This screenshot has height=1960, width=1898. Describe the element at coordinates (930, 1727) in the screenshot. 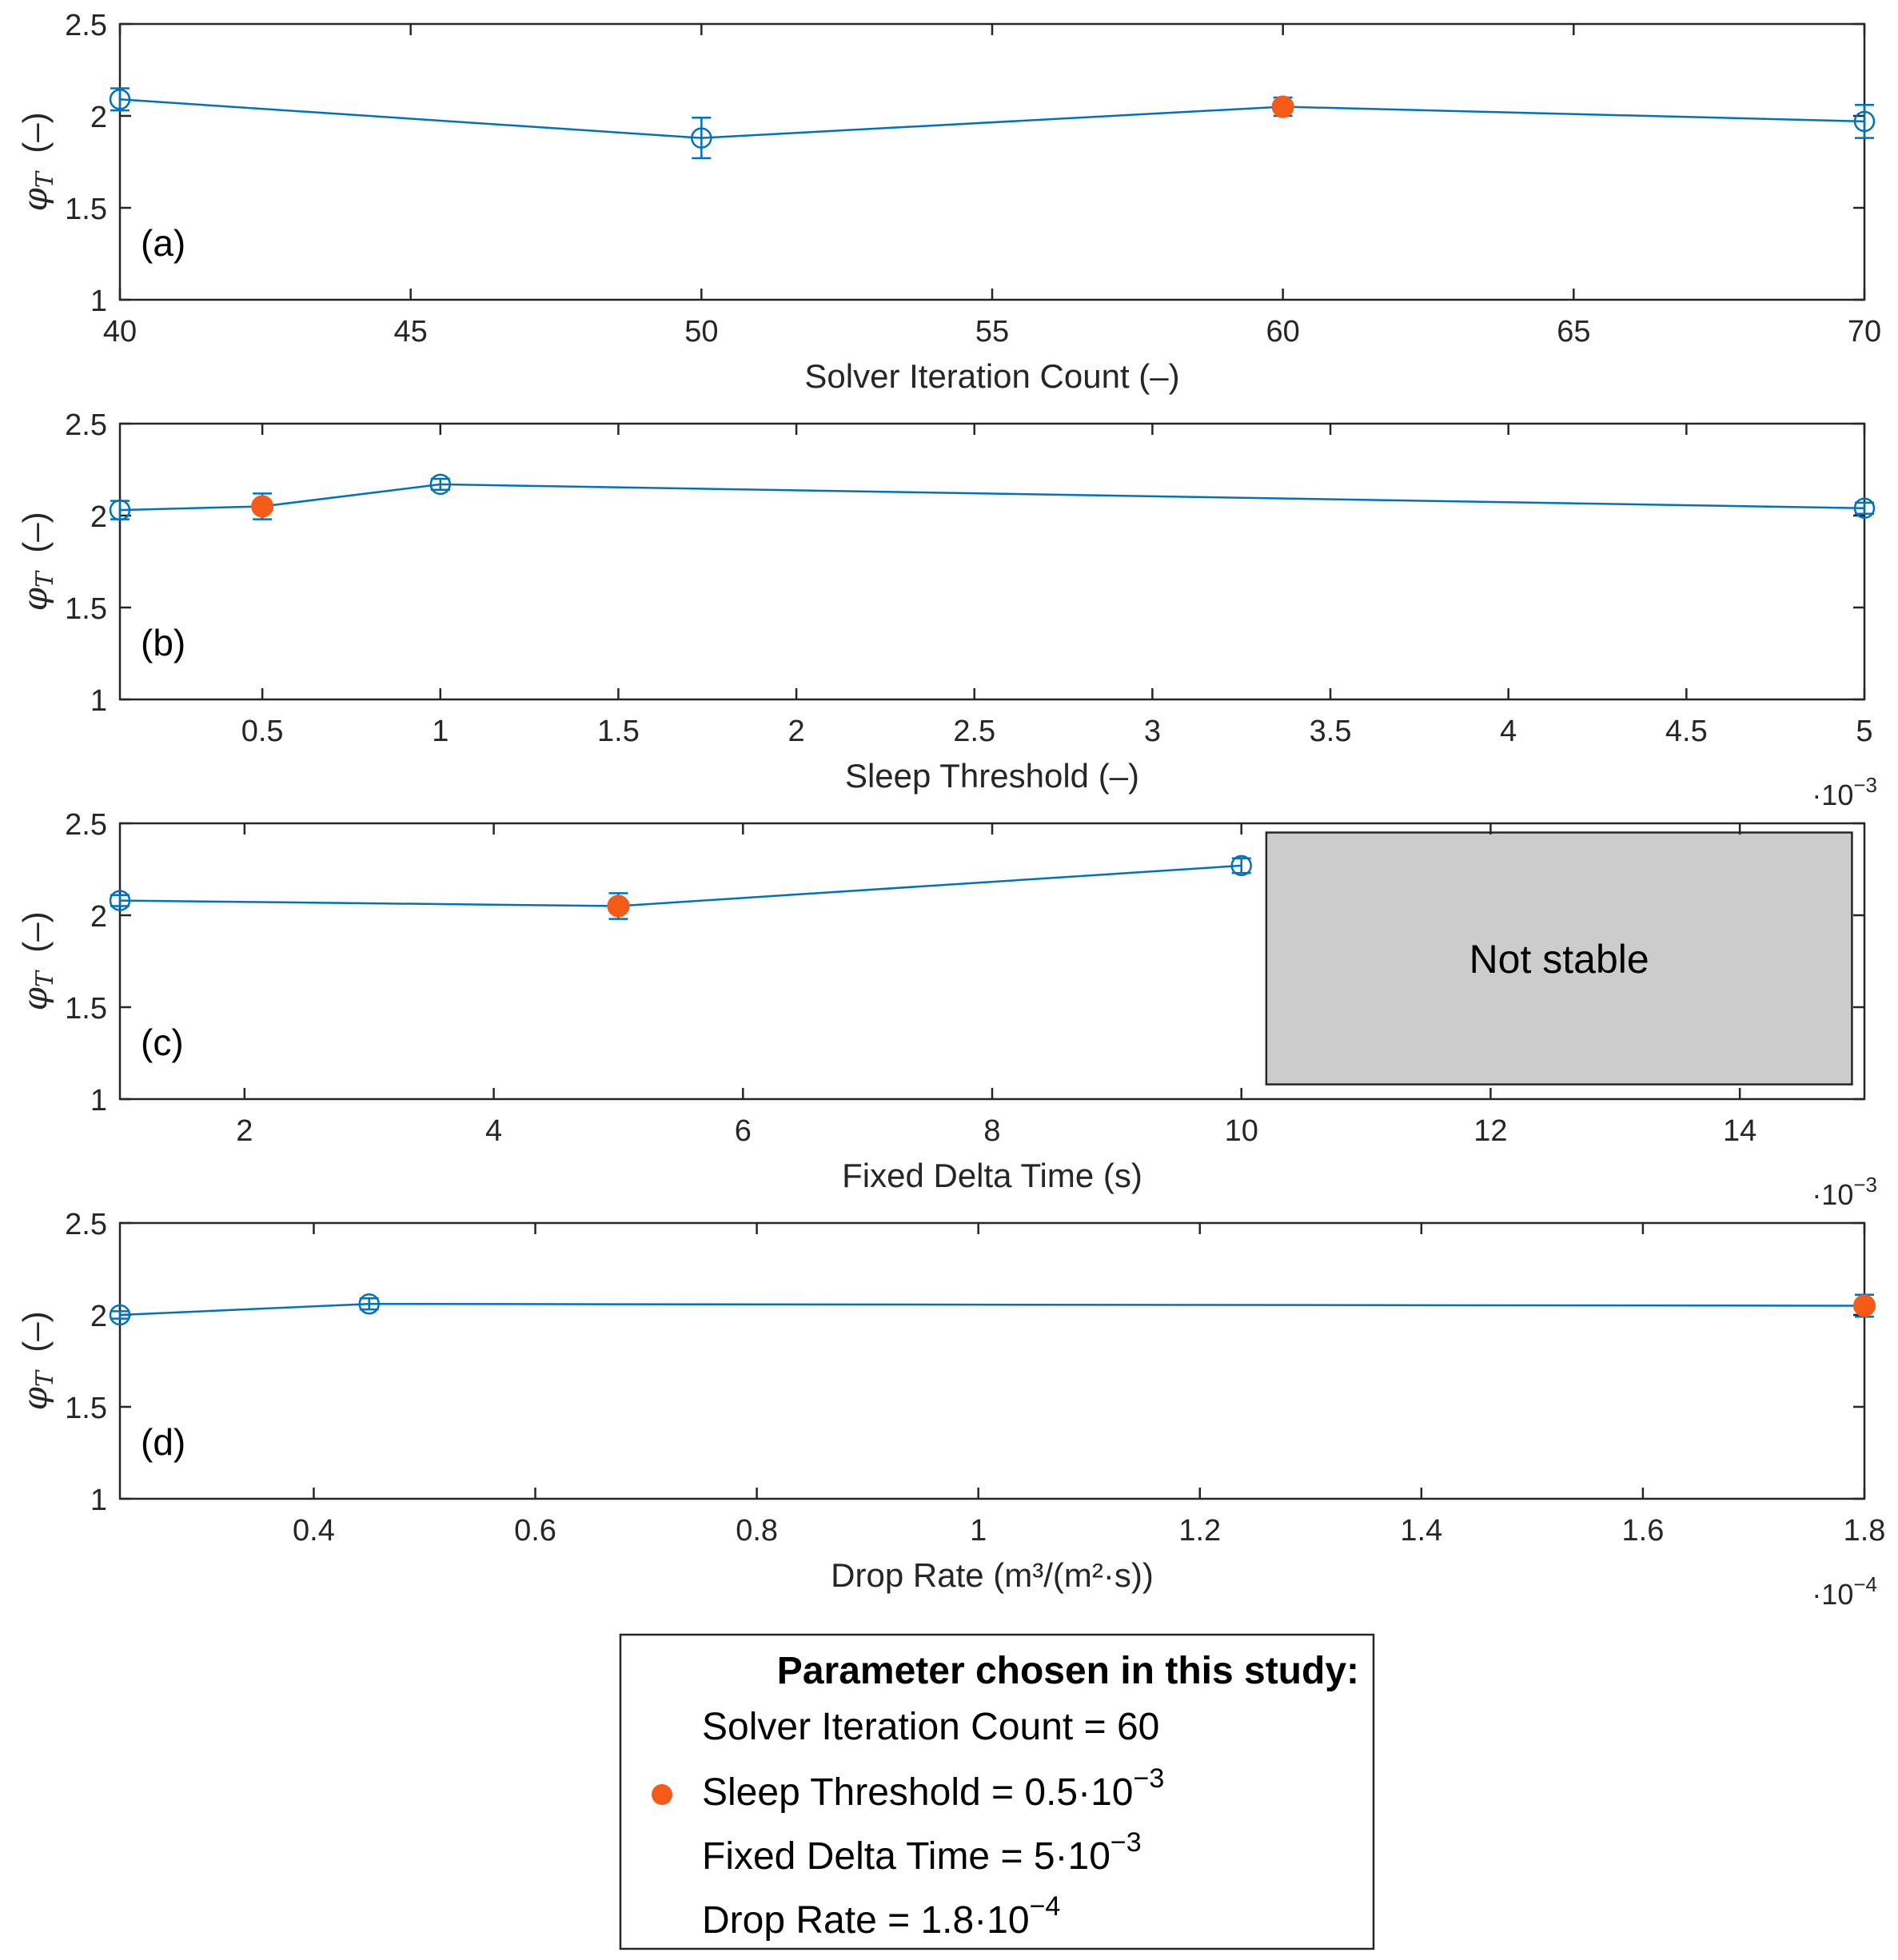

I see `legend-entry-solver: Solver Iteration Count = 60` at that location.